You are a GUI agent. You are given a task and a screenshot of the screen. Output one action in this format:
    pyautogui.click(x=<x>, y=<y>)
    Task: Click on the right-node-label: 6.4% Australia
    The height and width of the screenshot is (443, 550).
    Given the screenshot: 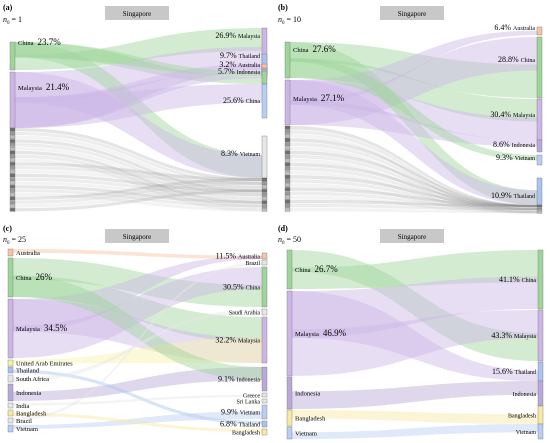 What is the action you would take?
    pyautogui.click(x=514, y=27)
    